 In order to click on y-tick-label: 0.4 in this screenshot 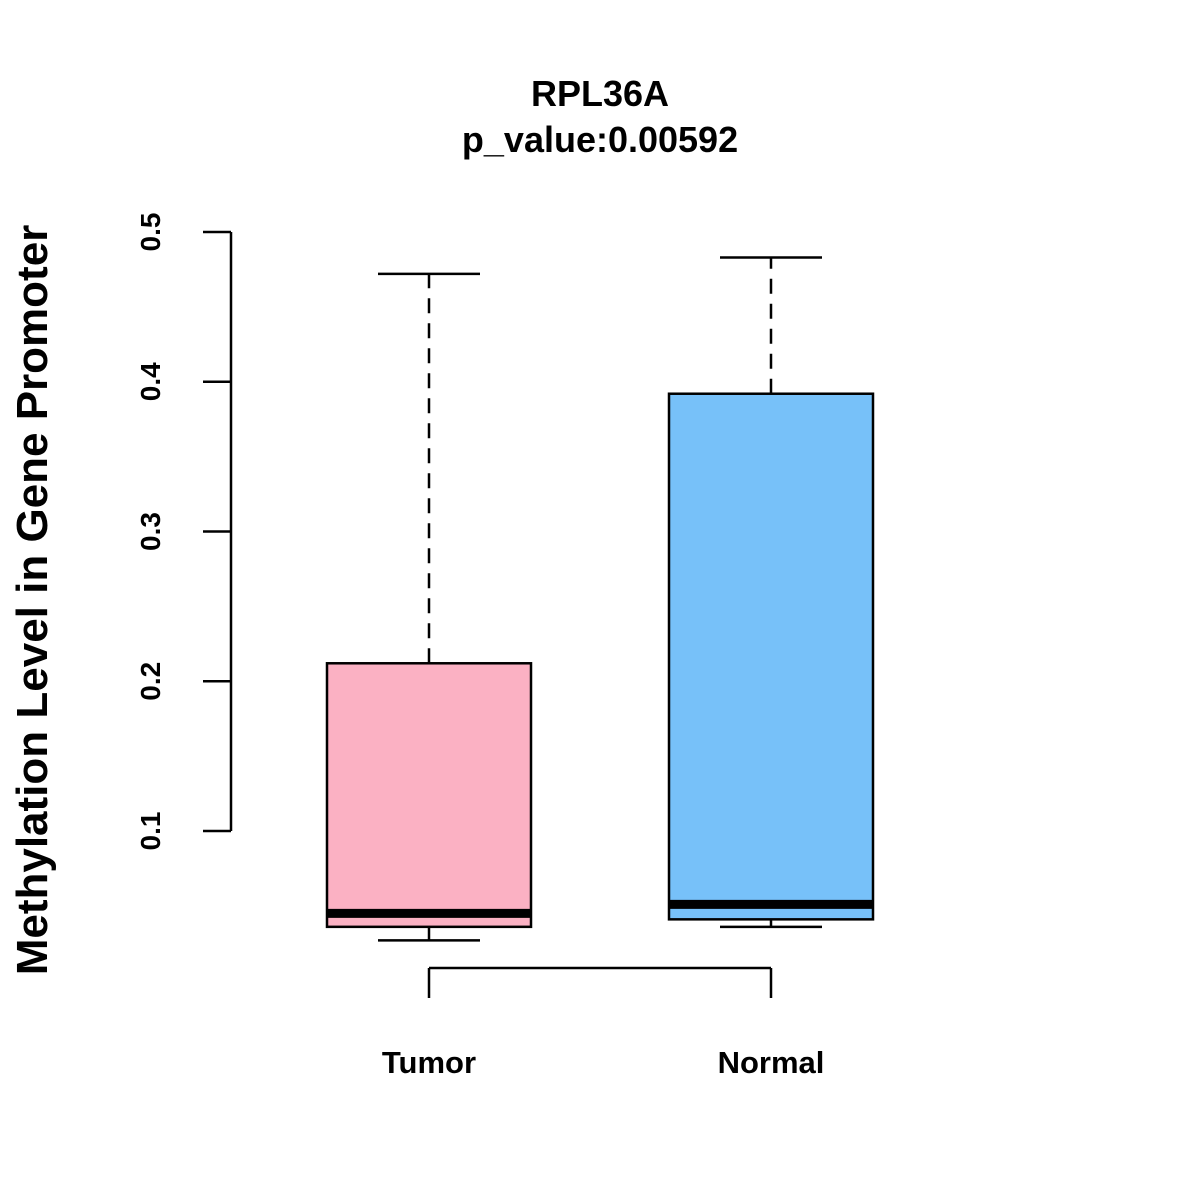, I will do `click(150, 381)`.